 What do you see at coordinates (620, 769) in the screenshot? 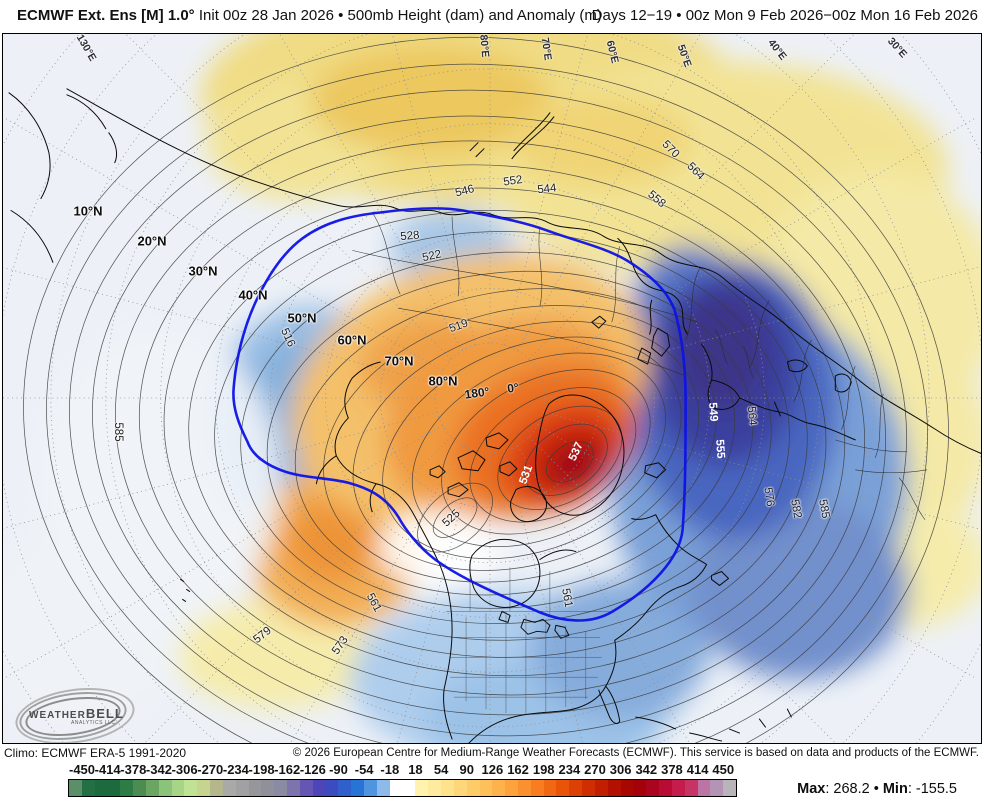
I see `colorbar-tick: 306` at bounding box center [620, 769].